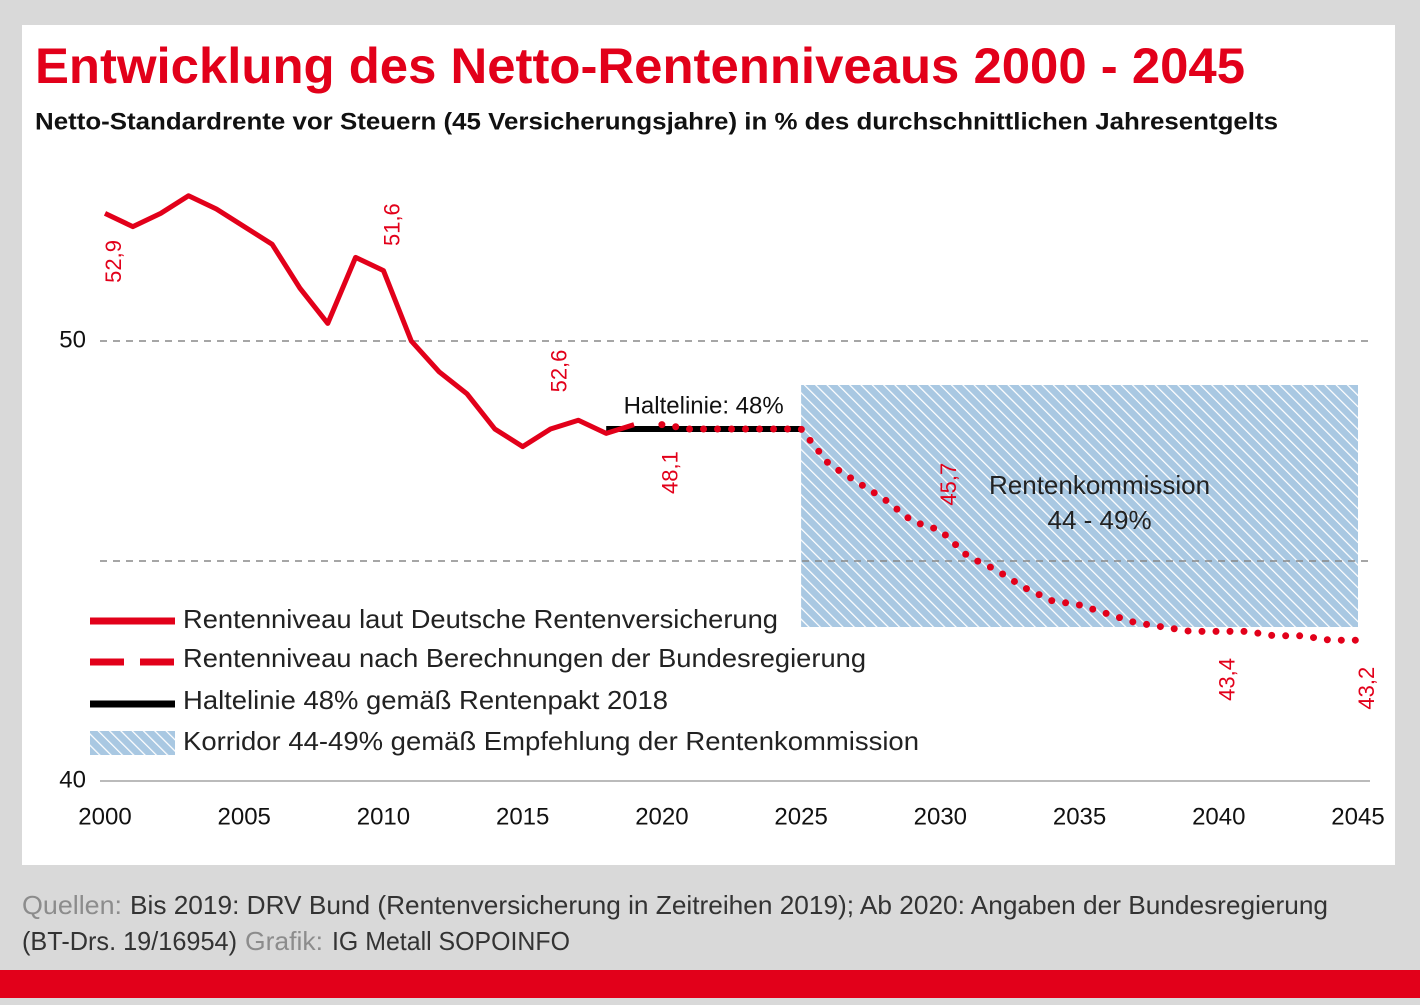 The height and width of the screenshot is (1005, 1420). I want to click on data-label: 52,9, so click(113, 261).